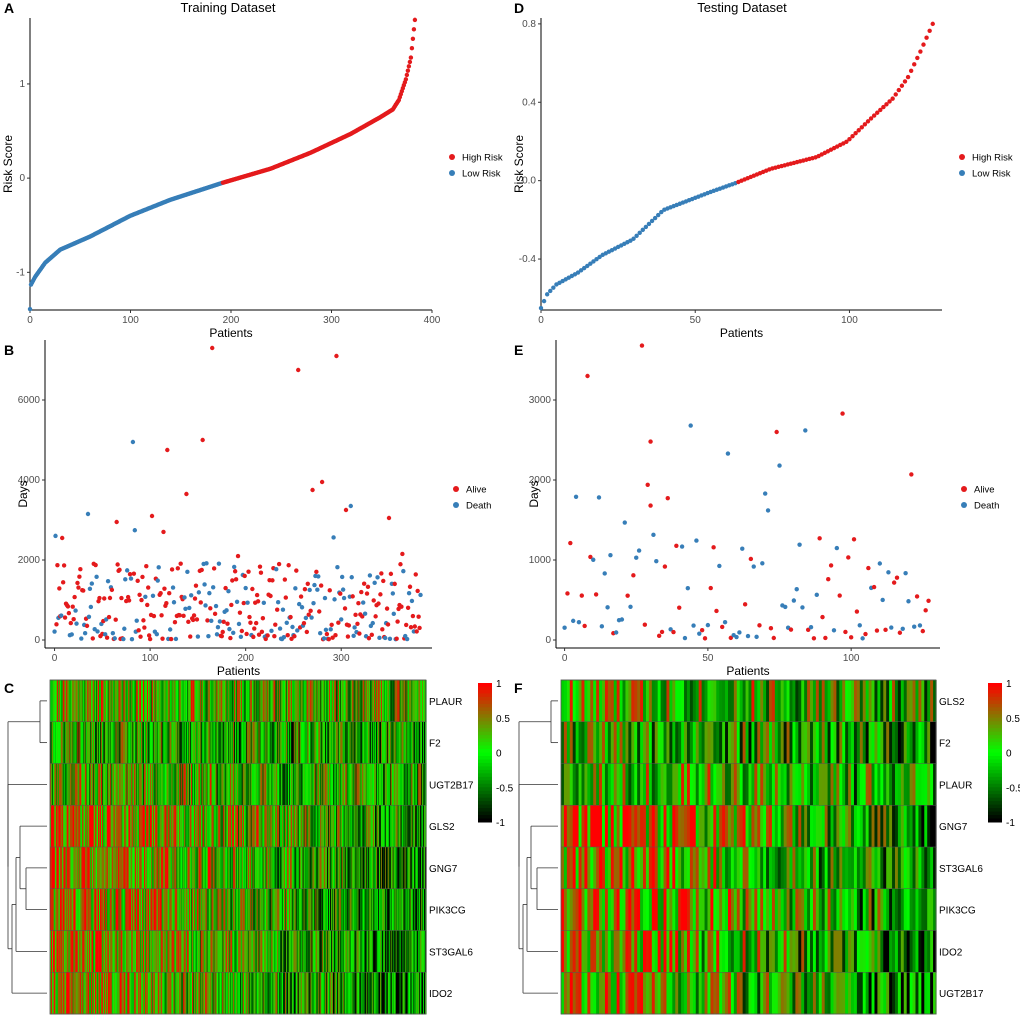 This screenshot has height=1016, width=1020. Describe the element at coordinates (441, 994) in the screenshot. I see `heat-row-label: IDO2` at that location.